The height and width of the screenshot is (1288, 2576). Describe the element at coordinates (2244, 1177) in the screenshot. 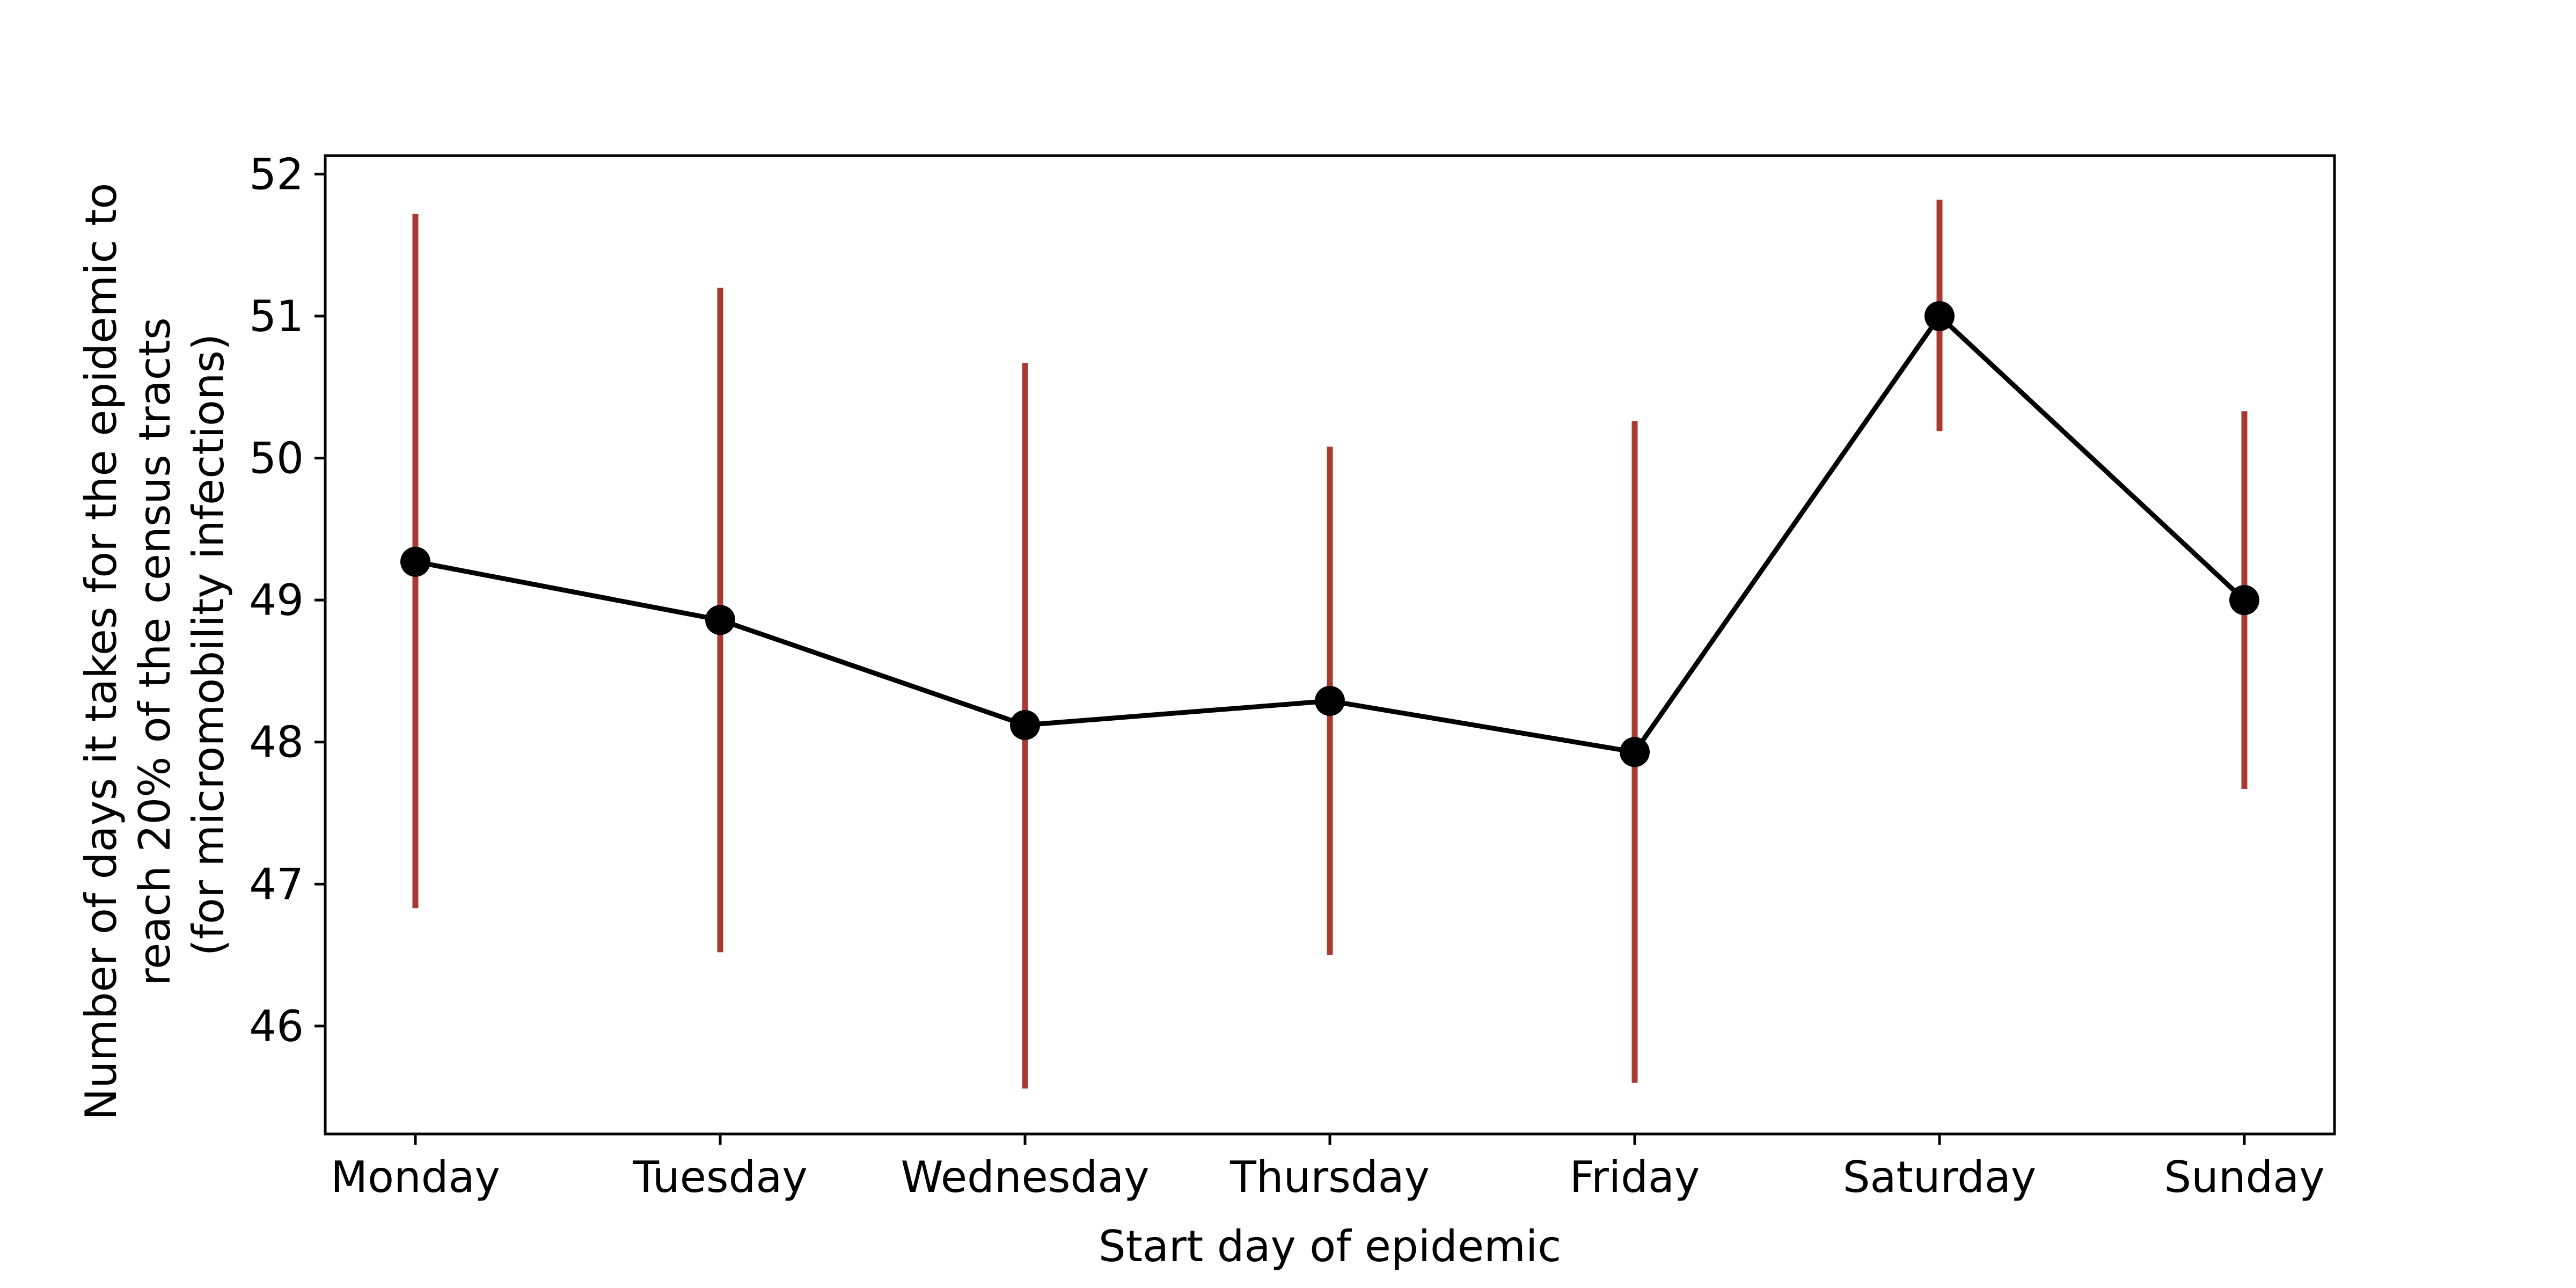

I see `x-tick-label-sunday: Sunday` at that location.